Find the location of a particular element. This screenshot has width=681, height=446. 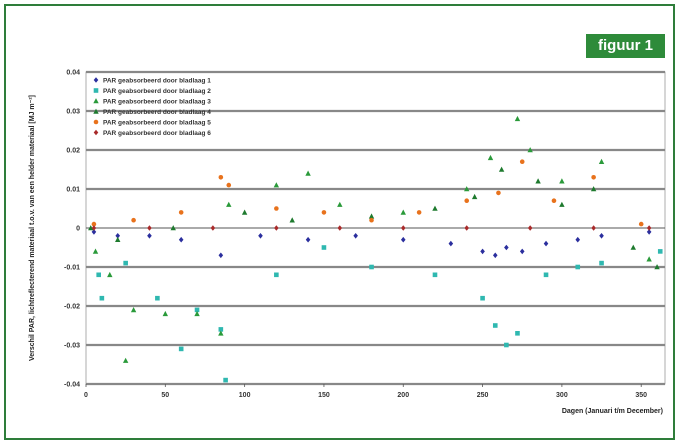

legend-entry-2: PAR geabsorbeerd door bladlaag 2 is located at coordinates (157, 91).